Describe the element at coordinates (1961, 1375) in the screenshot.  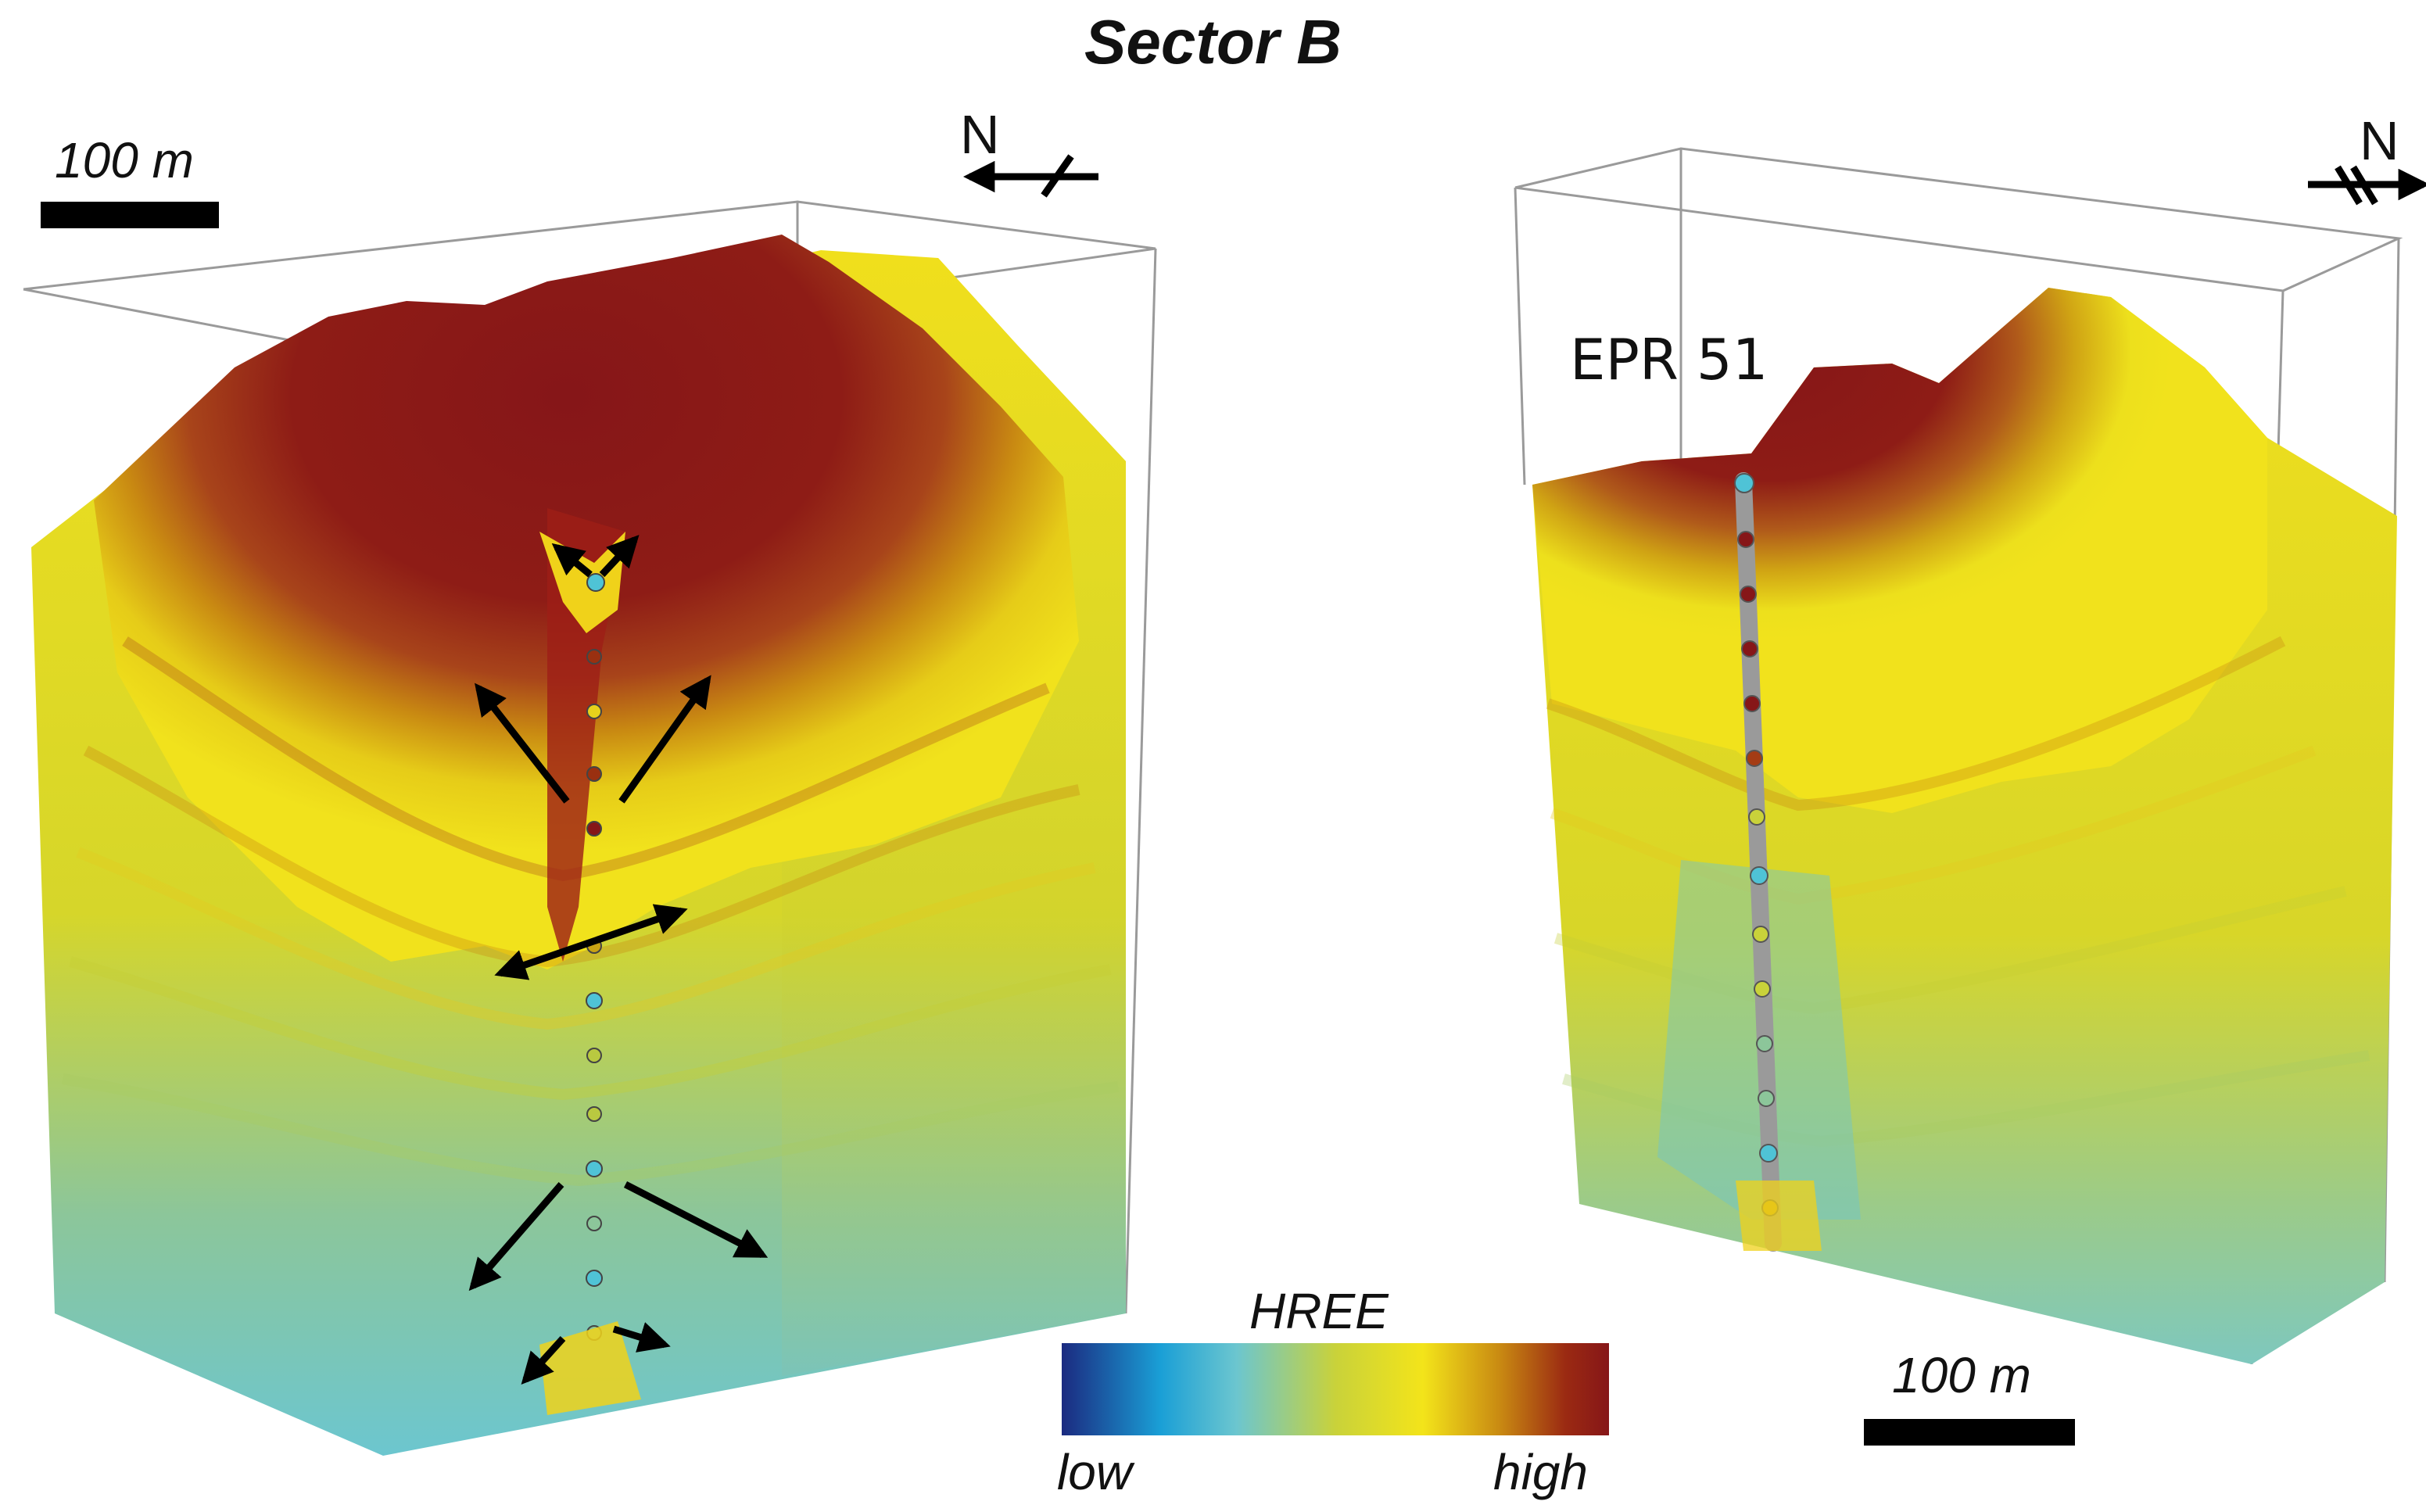
I see `right-scale-label: 100 m` at that location.